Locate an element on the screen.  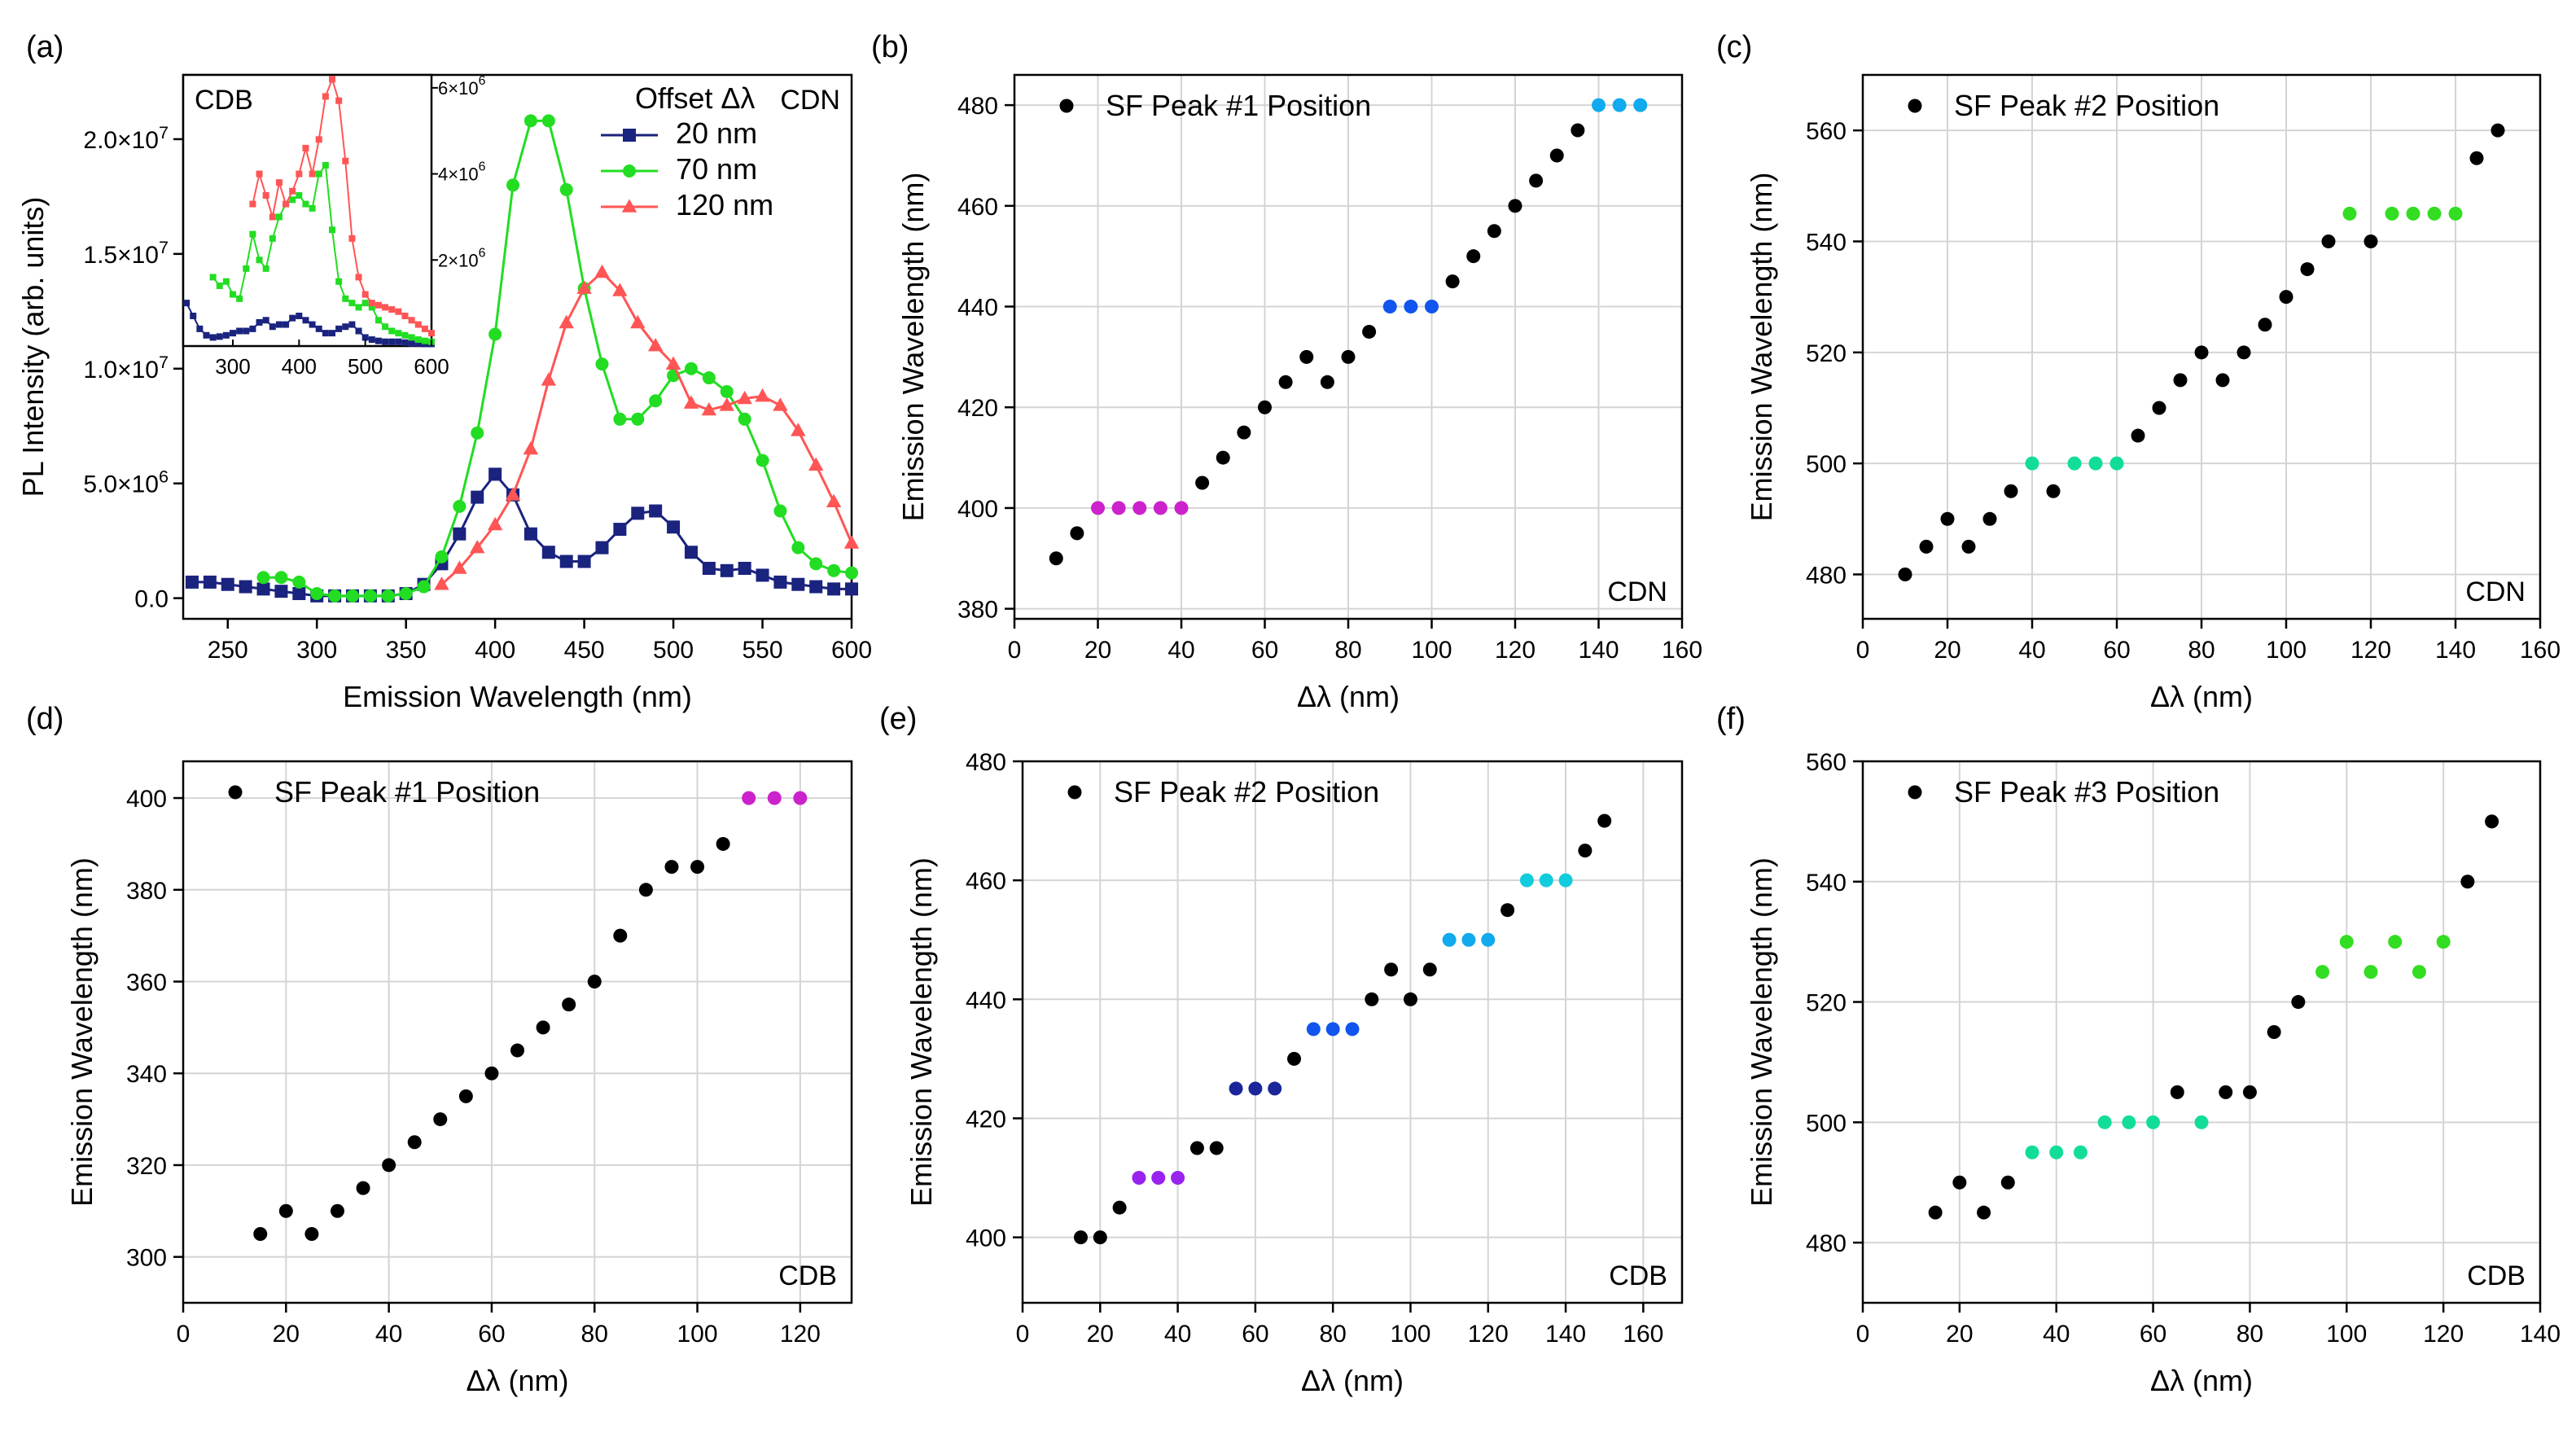
inset-series is located at coordinates (342, 206).